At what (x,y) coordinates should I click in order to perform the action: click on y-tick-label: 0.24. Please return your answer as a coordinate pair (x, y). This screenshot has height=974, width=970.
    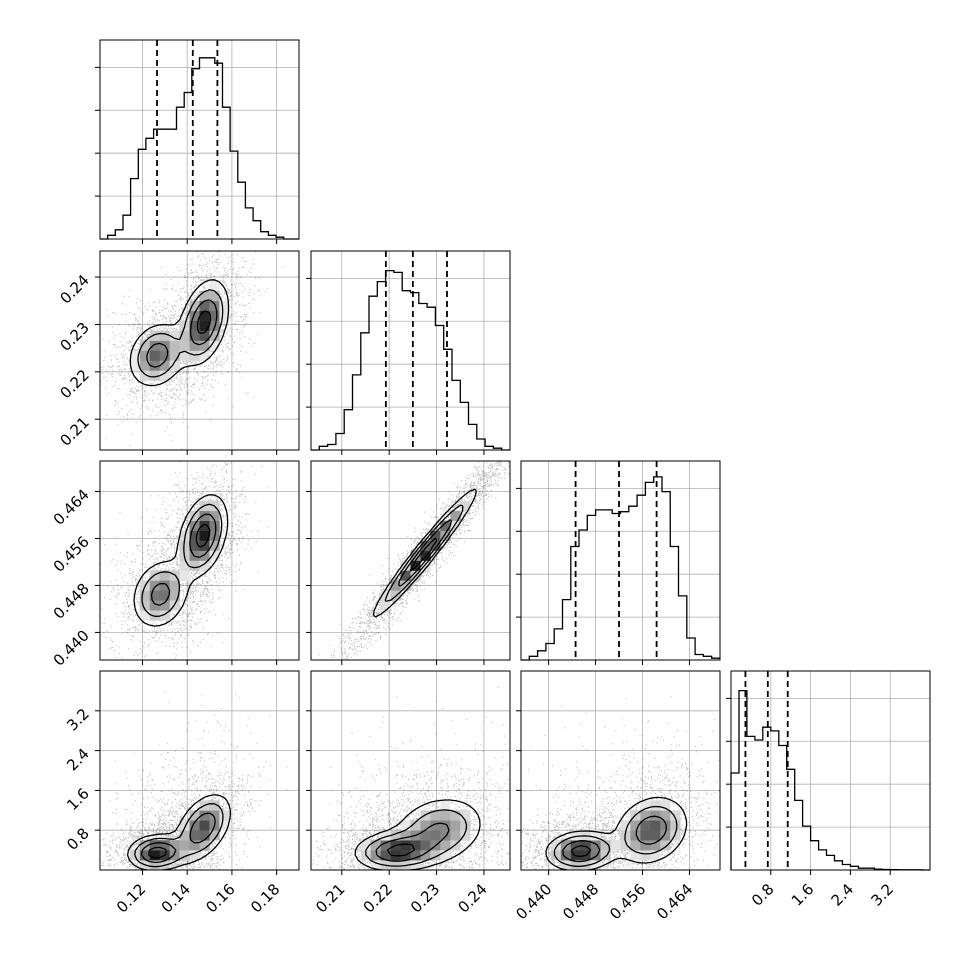
    Looking at the image, I should click on (74, 289).